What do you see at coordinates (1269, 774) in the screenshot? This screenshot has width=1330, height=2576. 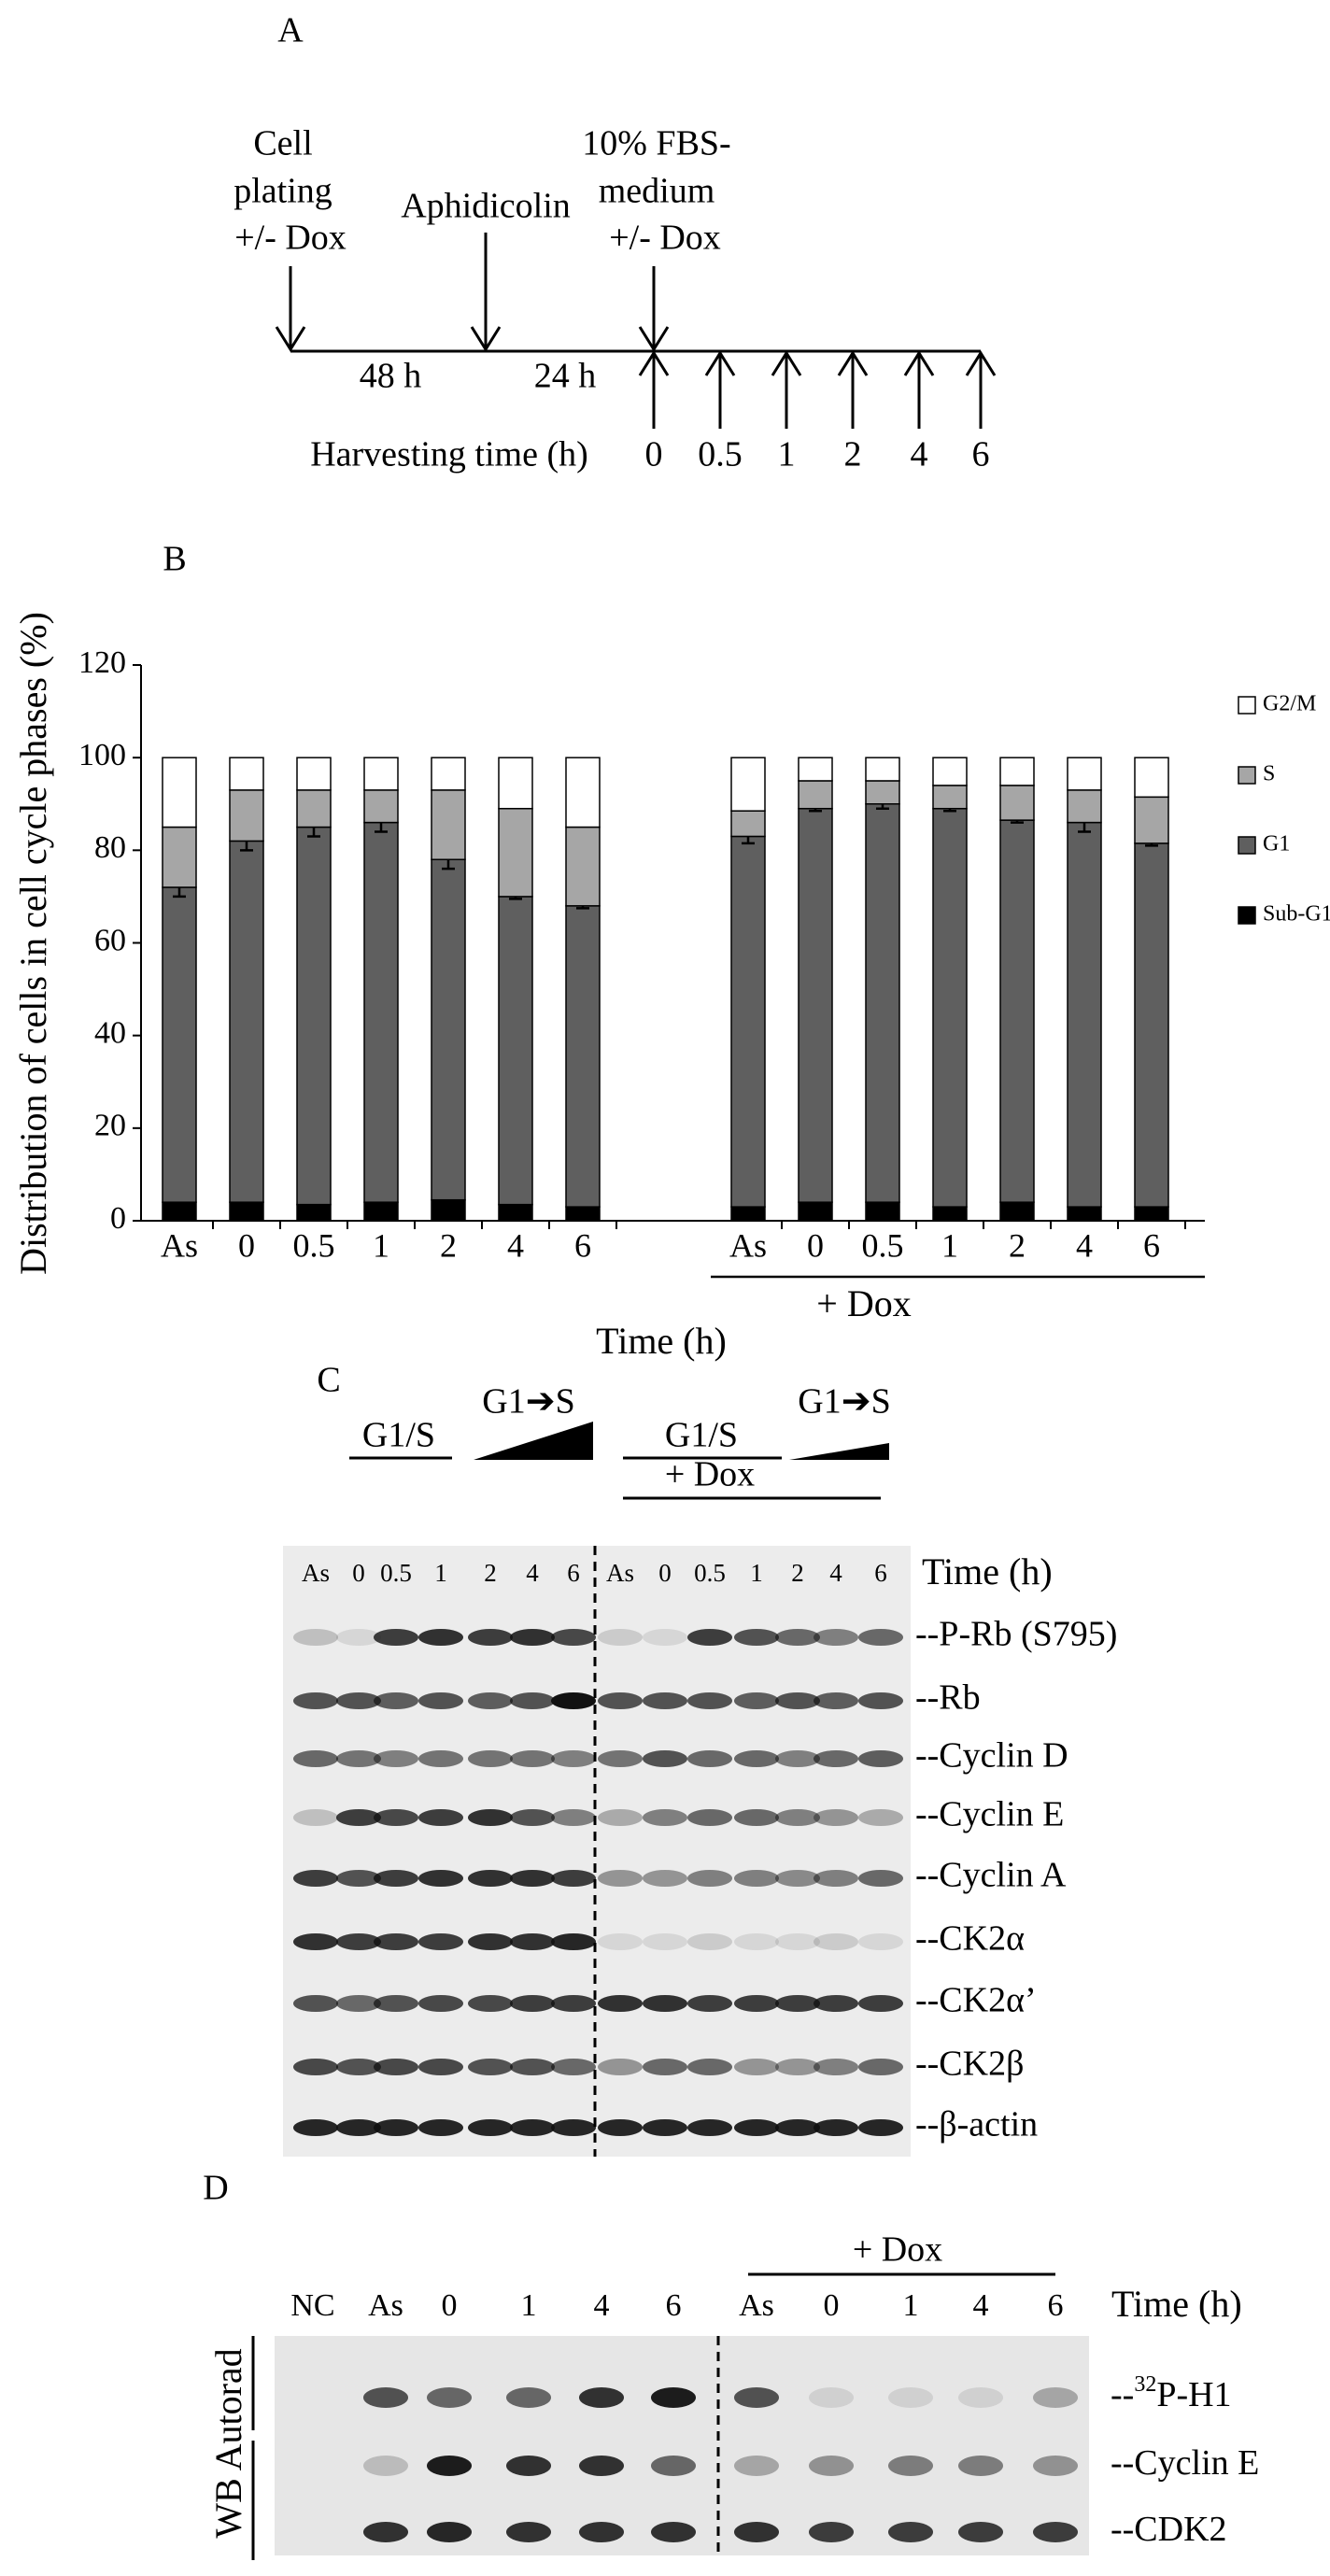 I see `legend-label: S` at bounding box center [1269, 774].